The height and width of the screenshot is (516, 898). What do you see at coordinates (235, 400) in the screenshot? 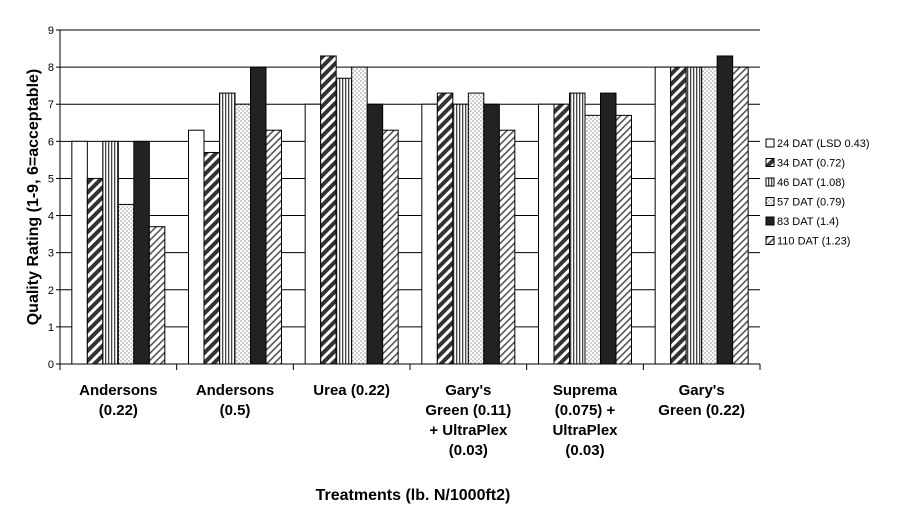
I see `x-category-label: Andersons (0.5)` at bounding box center [235, 400].